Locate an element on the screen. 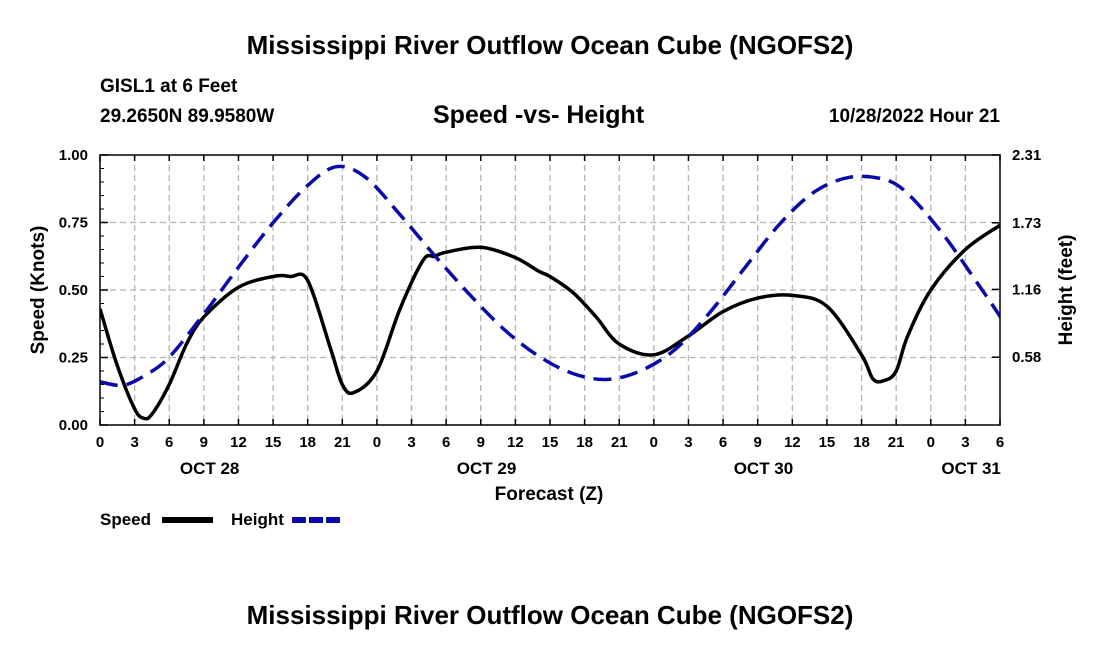 The width and height of the screenshot is (1100, 650). y-tick-label: 0.00 is located at coordinates (73, 425).